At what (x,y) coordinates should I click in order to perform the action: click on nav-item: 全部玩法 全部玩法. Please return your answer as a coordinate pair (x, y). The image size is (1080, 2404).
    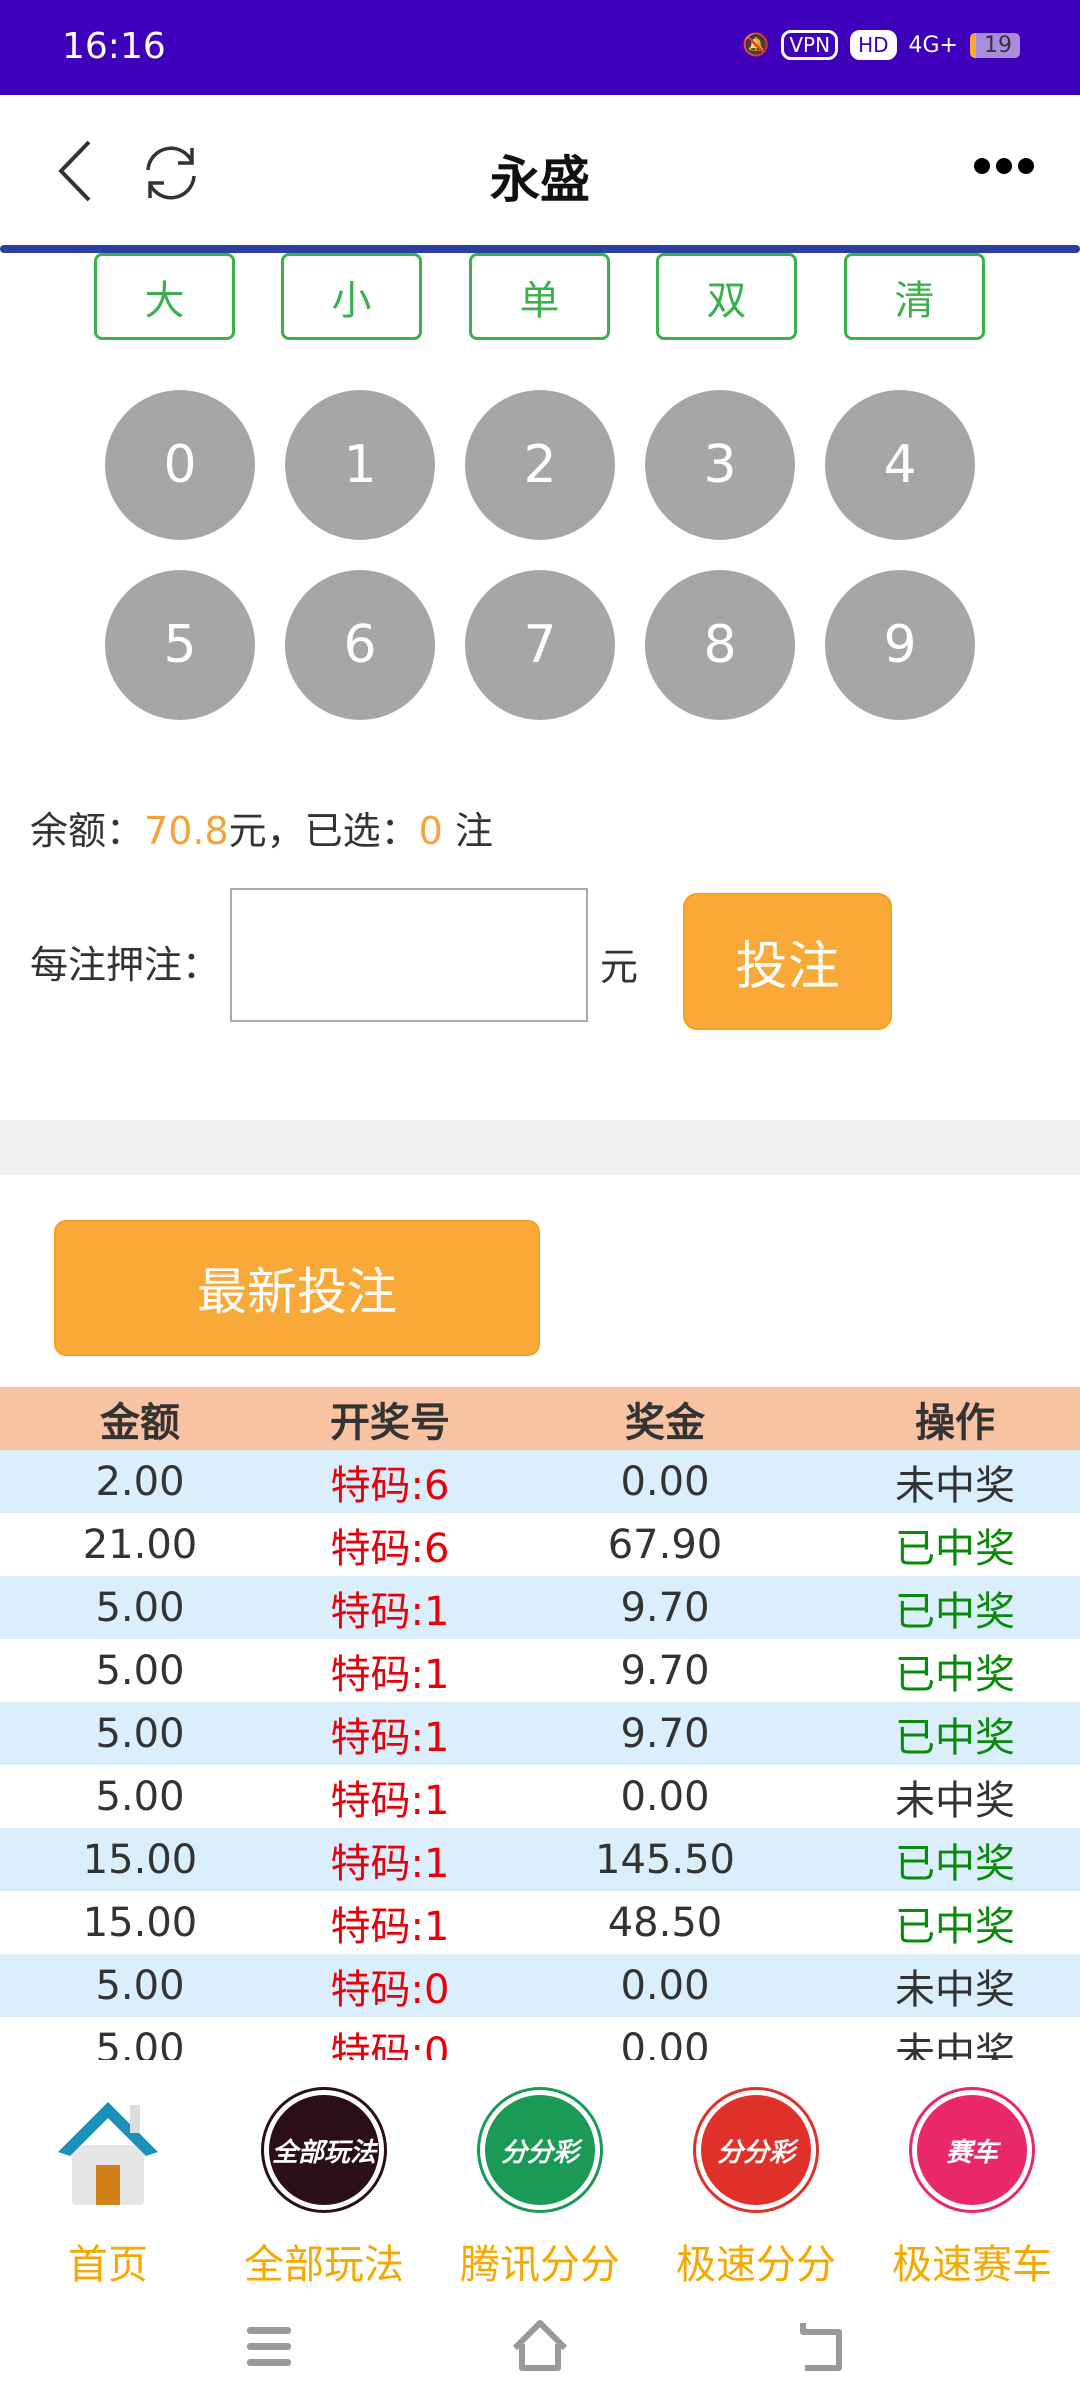
    Looking at the image, I should click on (324, 2190).